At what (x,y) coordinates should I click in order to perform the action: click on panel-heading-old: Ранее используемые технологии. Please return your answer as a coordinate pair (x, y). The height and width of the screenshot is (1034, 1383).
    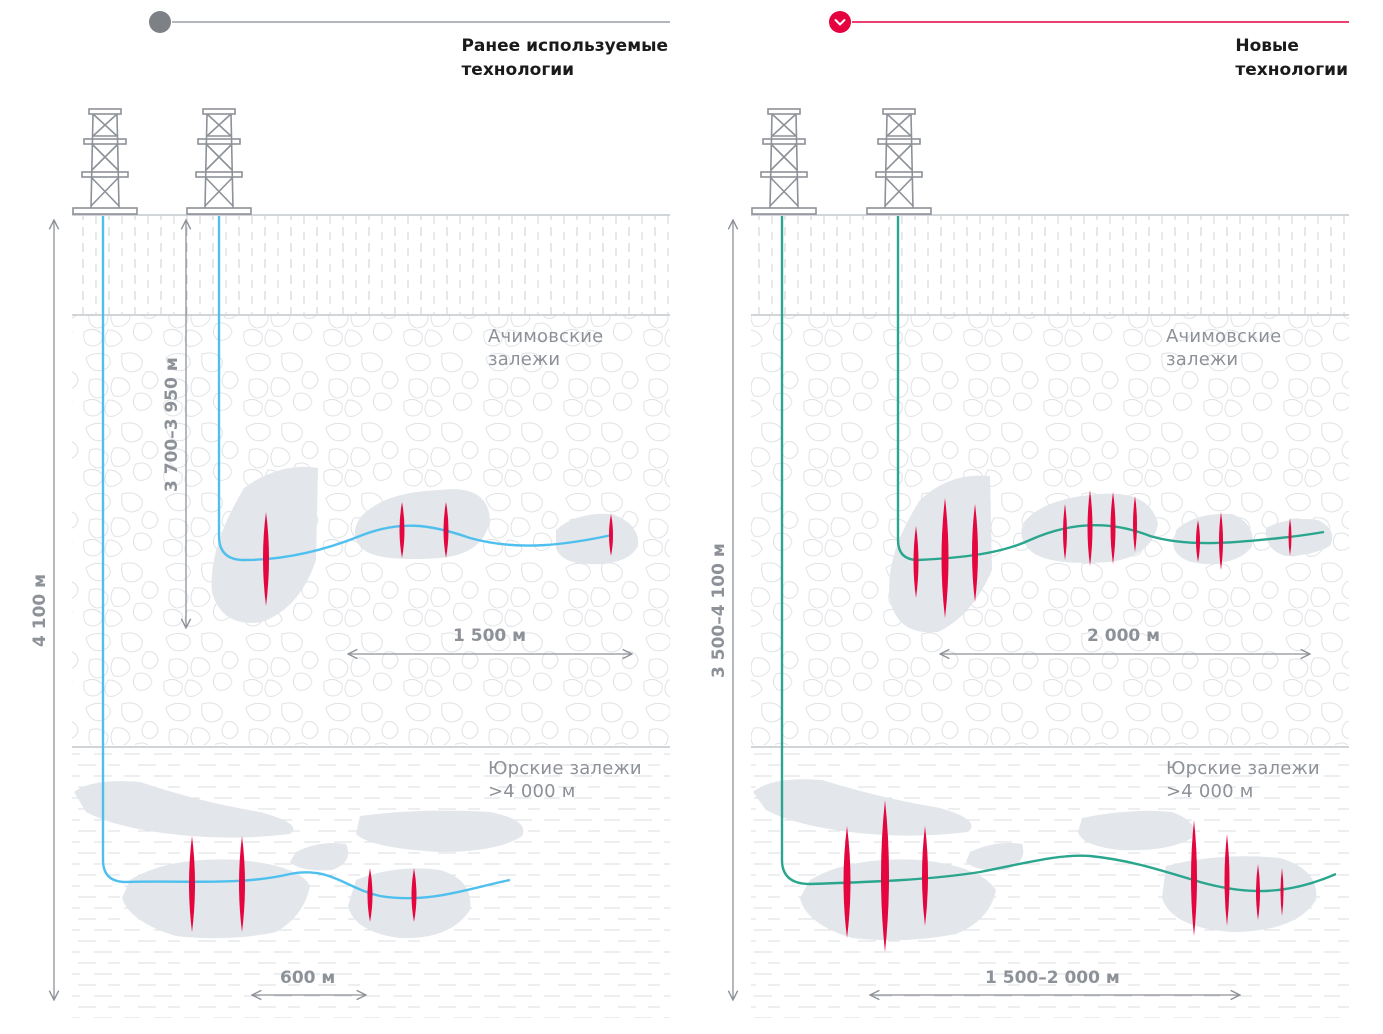
    Looking at the image, I should click on (564, 58).